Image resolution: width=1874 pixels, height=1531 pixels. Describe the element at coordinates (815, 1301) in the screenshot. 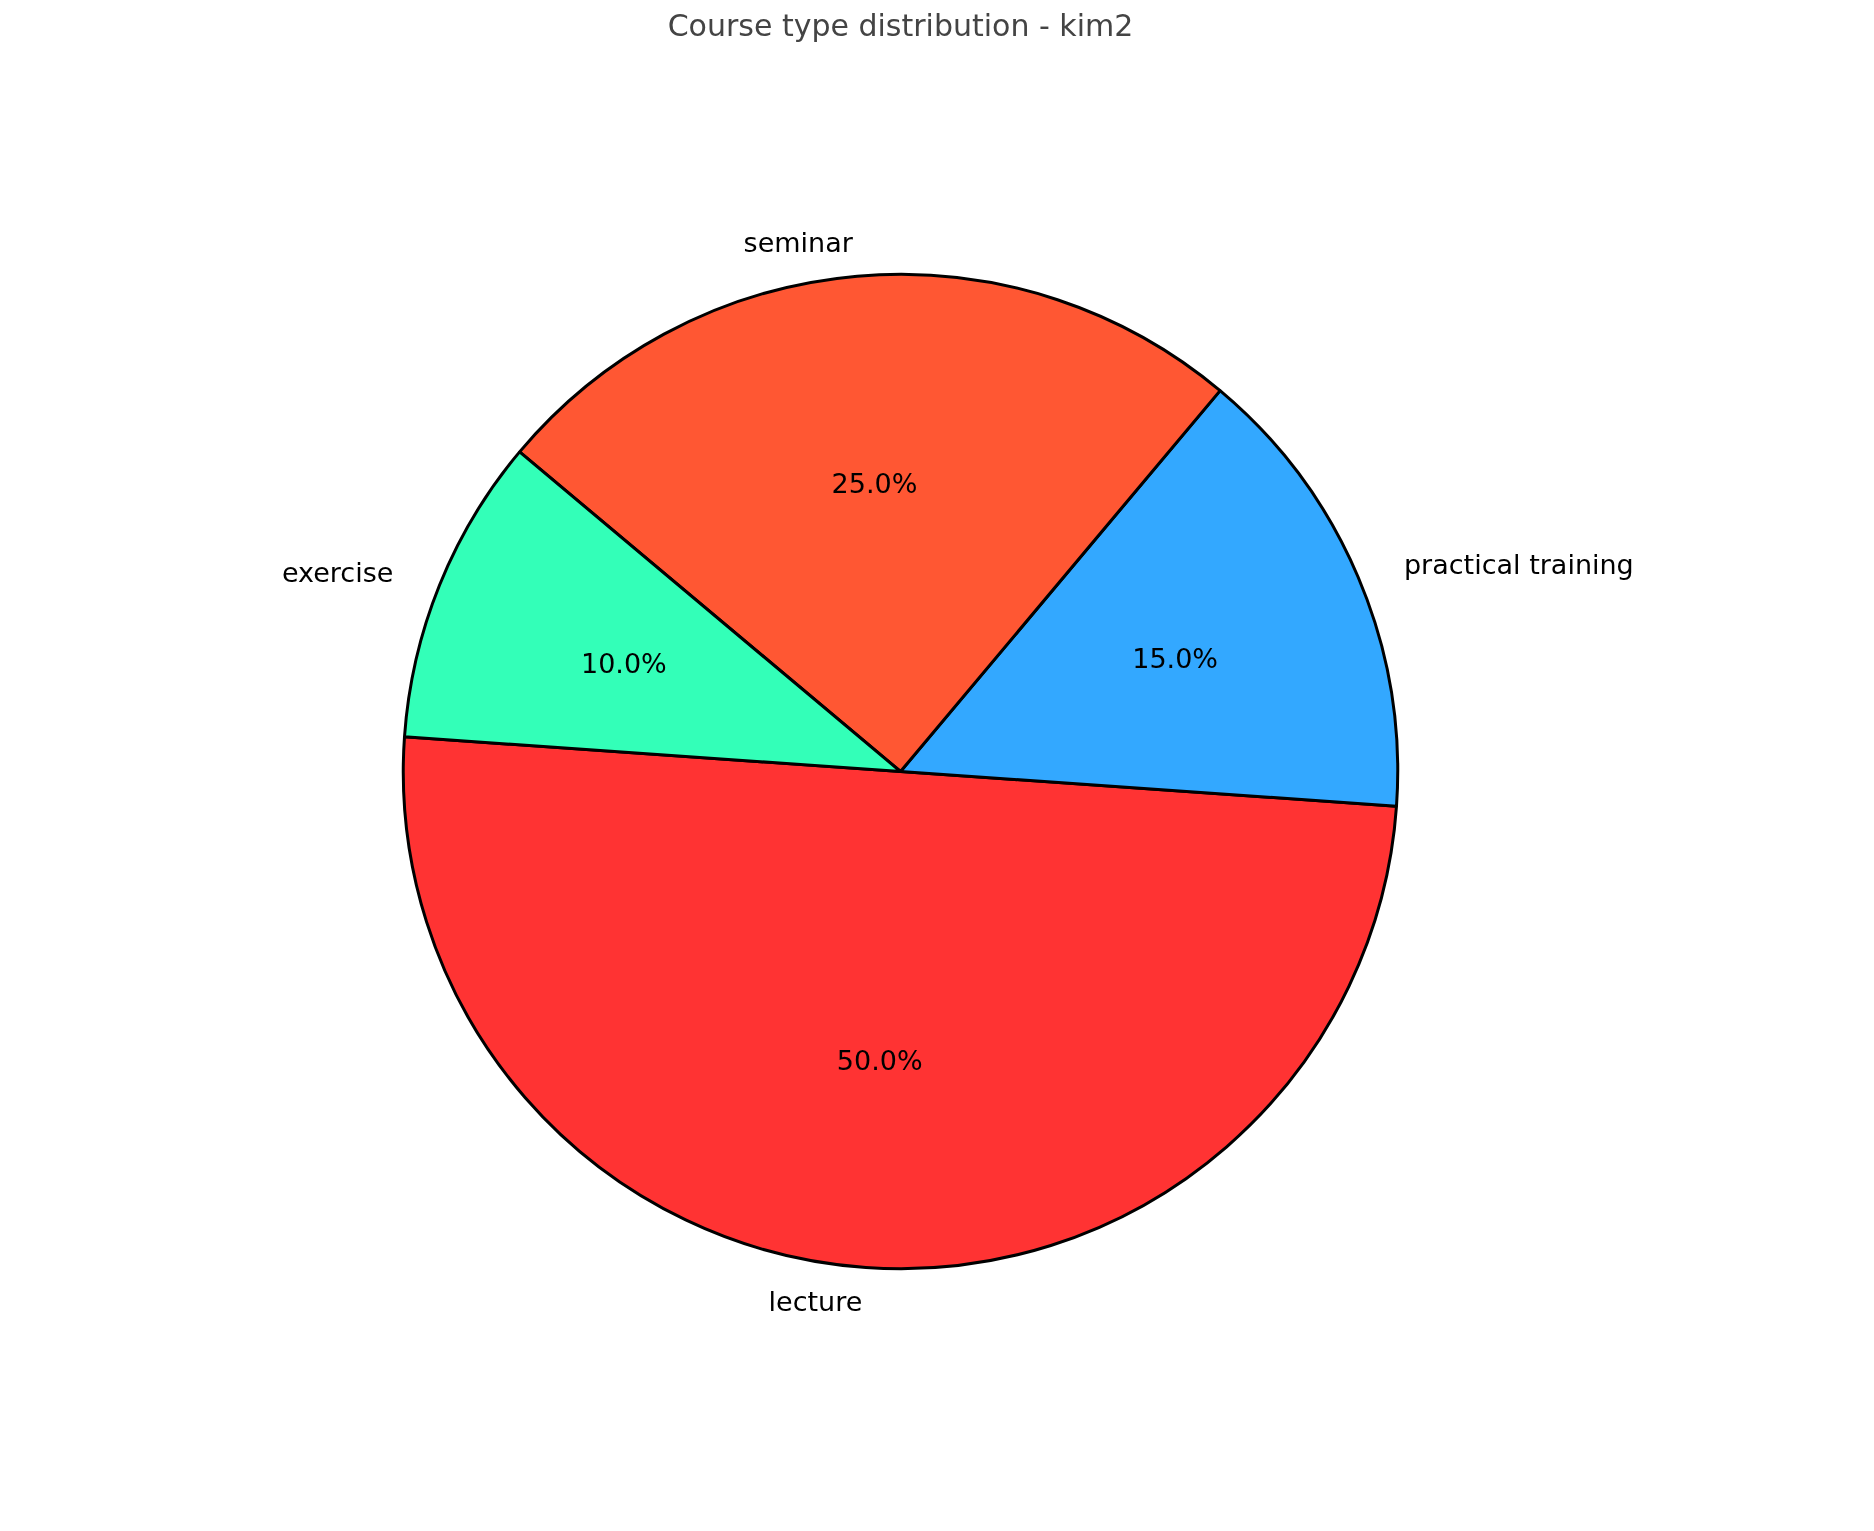

I see `slice-label: lecture` at that location.